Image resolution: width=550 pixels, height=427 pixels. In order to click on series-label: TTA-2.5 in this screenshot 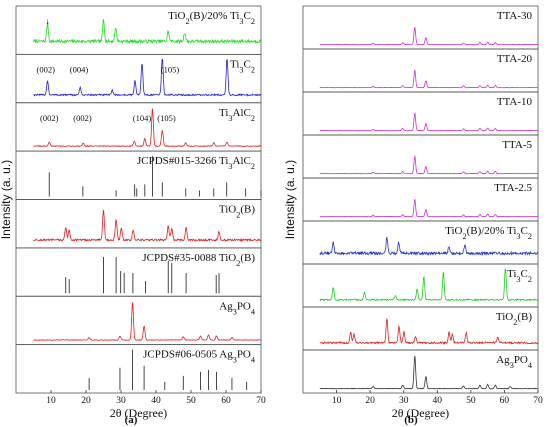, I will do `click(513, 188)`.